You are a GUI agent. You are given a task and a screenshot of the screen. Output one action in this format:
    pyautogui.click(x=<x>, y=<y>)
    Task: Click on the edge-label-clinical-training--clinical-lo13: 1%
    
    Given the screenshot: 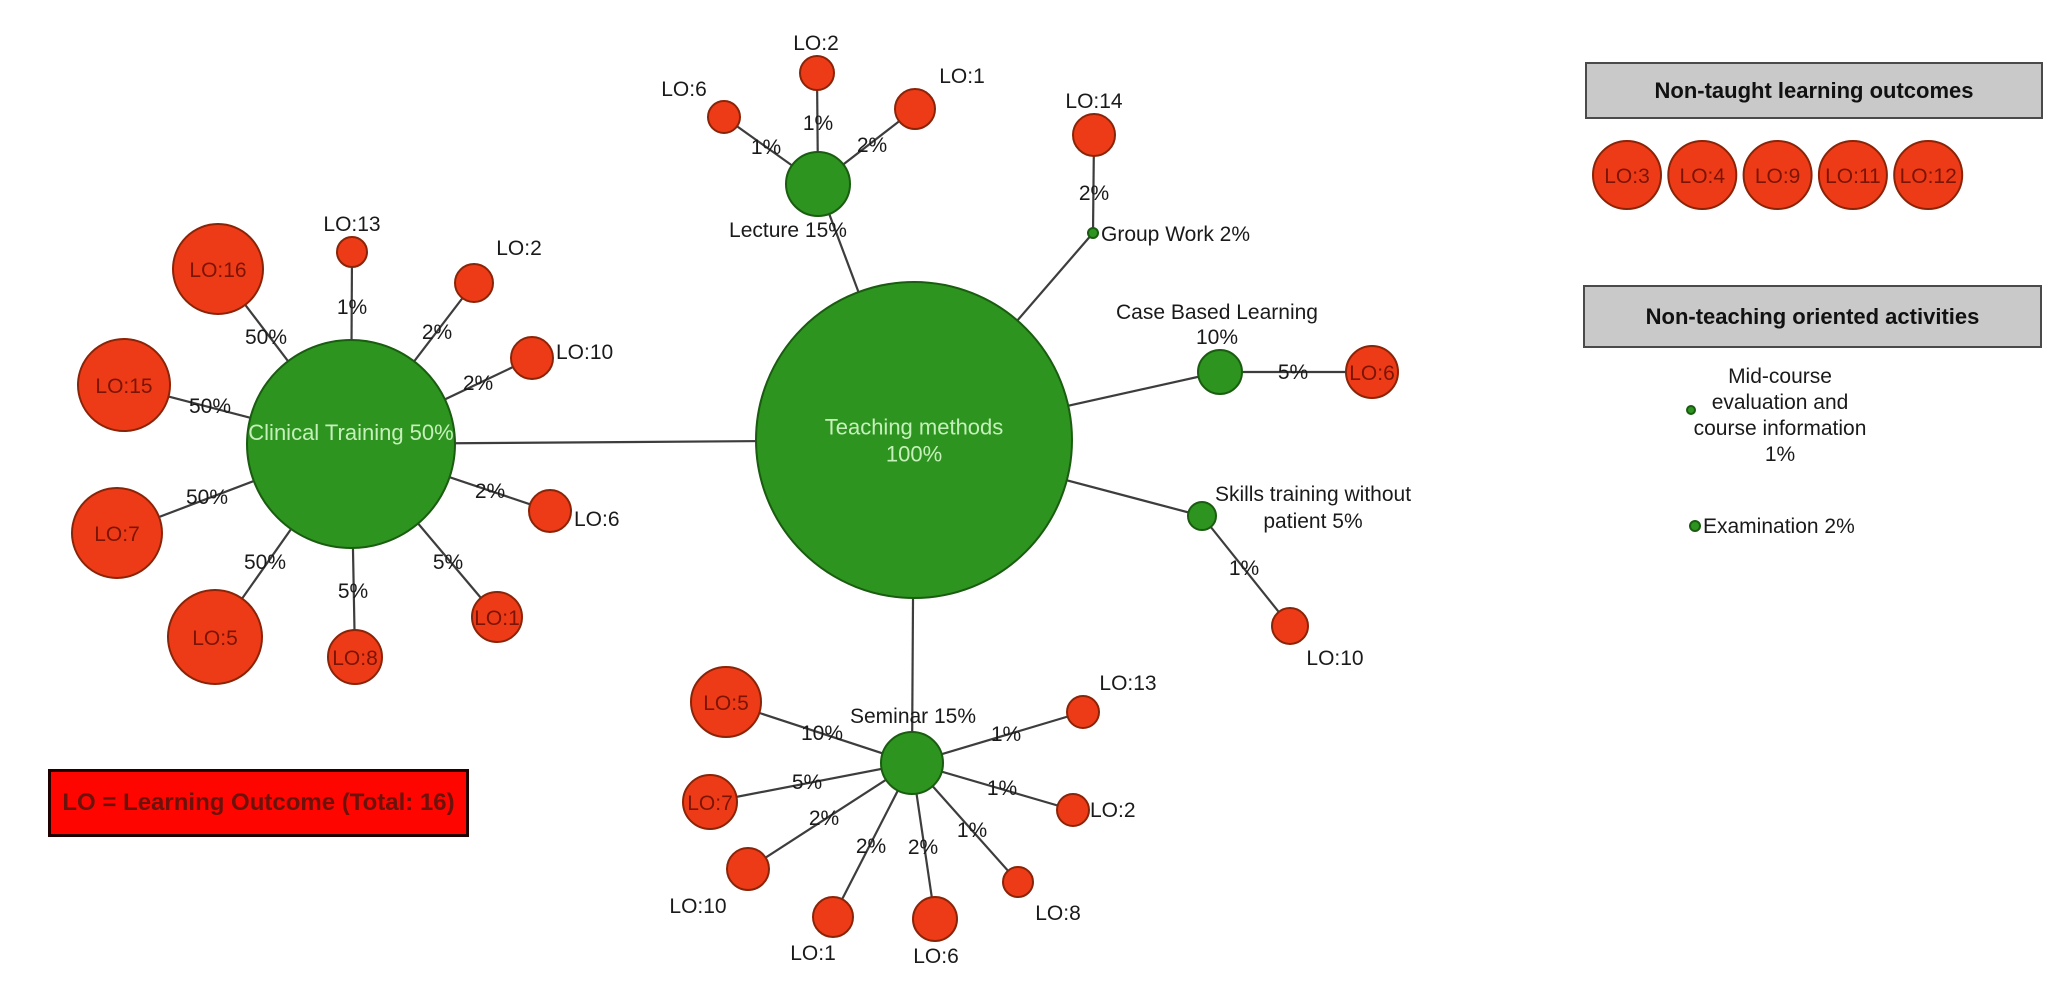 What is the action you would take?
    pyautogui.click(x=352, y=307)
    